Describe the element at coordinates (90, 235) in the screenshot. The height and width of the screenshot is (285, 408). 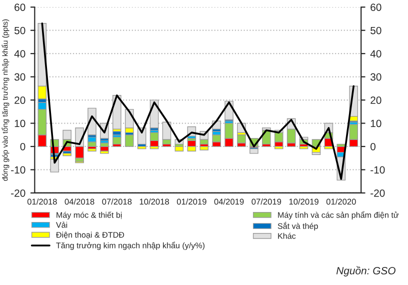
I see `legend-label: Điện thoại & ĐTDĐ` at that location.